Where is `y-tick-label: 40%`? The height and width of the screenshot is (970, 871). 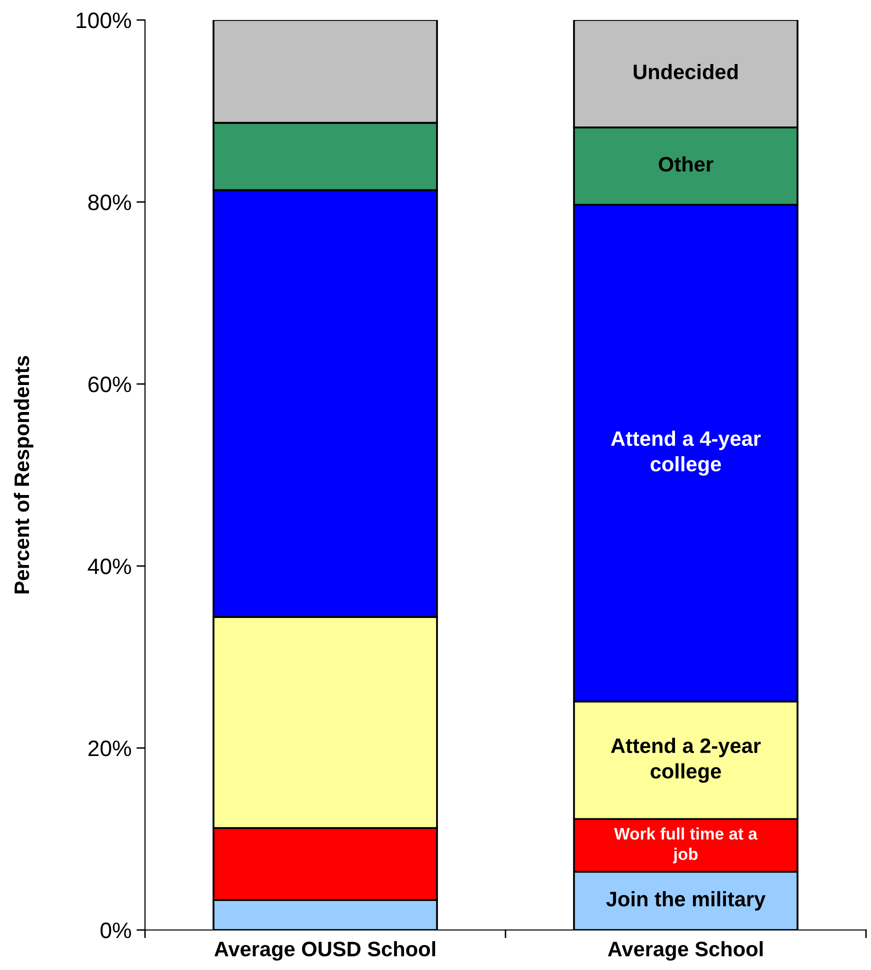
y-tick-label: 40% is located at coordinates (110, 566).